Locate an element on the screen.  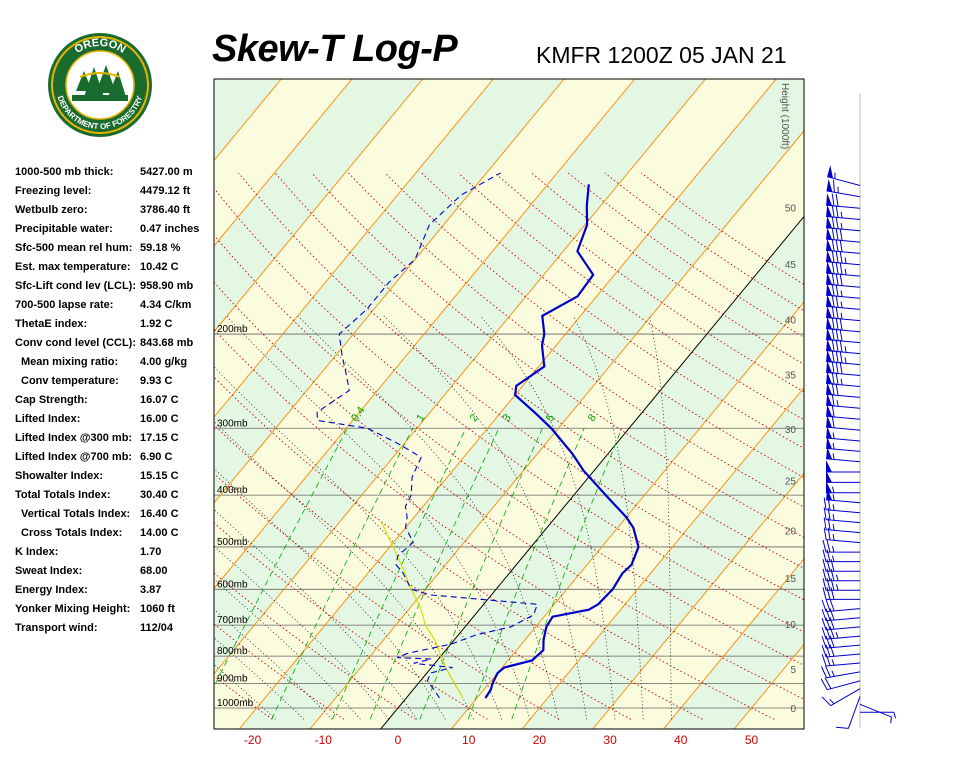
index-label: Precipitable water: is located at coordinates (64, 229).